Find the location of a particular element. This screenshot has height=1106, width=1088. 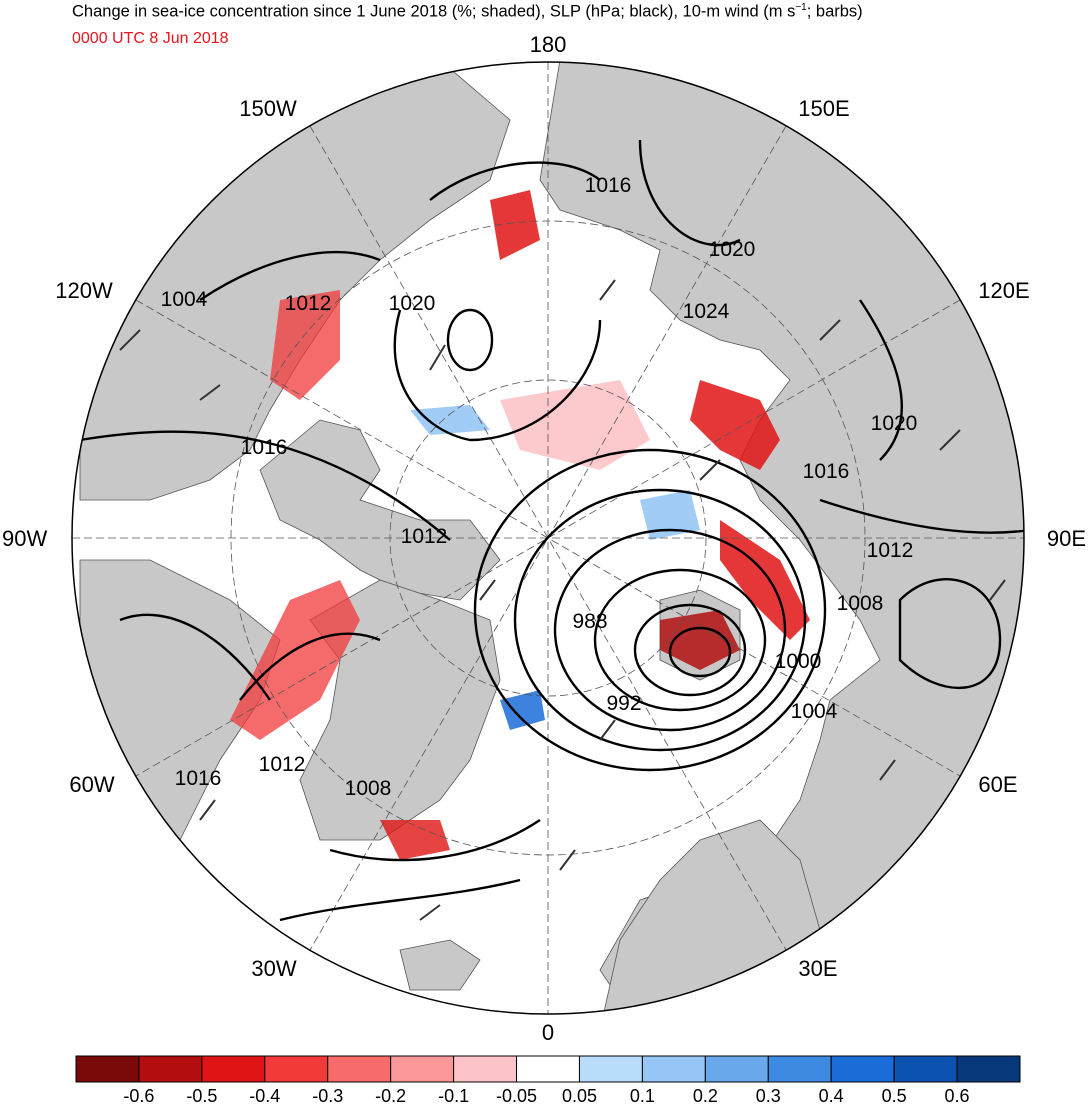

lon-label-0: 0 is located at coordinates (548, 1032).